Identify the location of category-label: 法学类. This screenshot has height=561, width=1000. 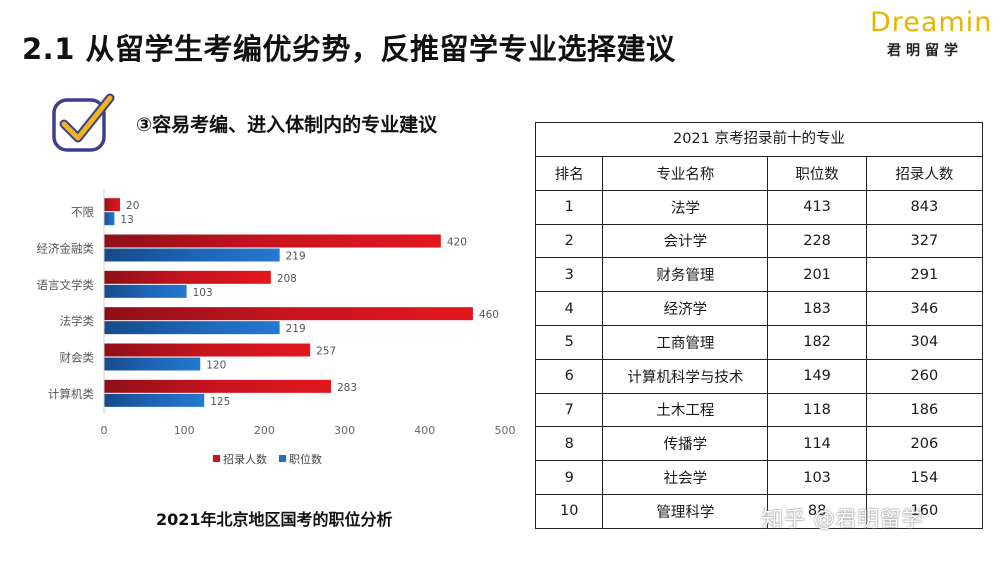
(77, 321).